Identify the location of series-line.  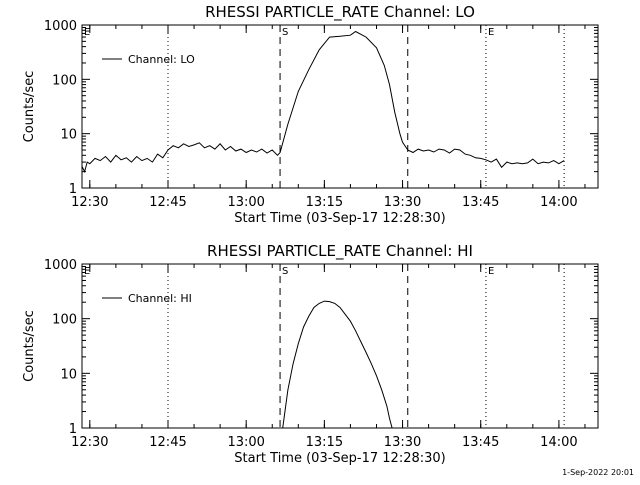
(337, 364).